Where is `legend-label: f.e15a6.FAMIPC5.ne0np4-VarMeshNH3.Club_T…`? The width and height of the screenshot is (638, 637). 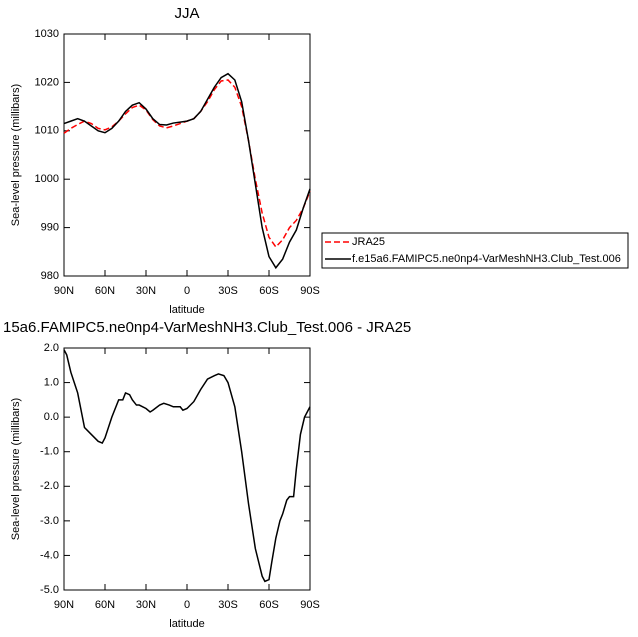 legend-label: f.e15a6.FAMIPC5.ne0np4-VarMeshNH3.Club_T… is located at coordinates (486, 259).